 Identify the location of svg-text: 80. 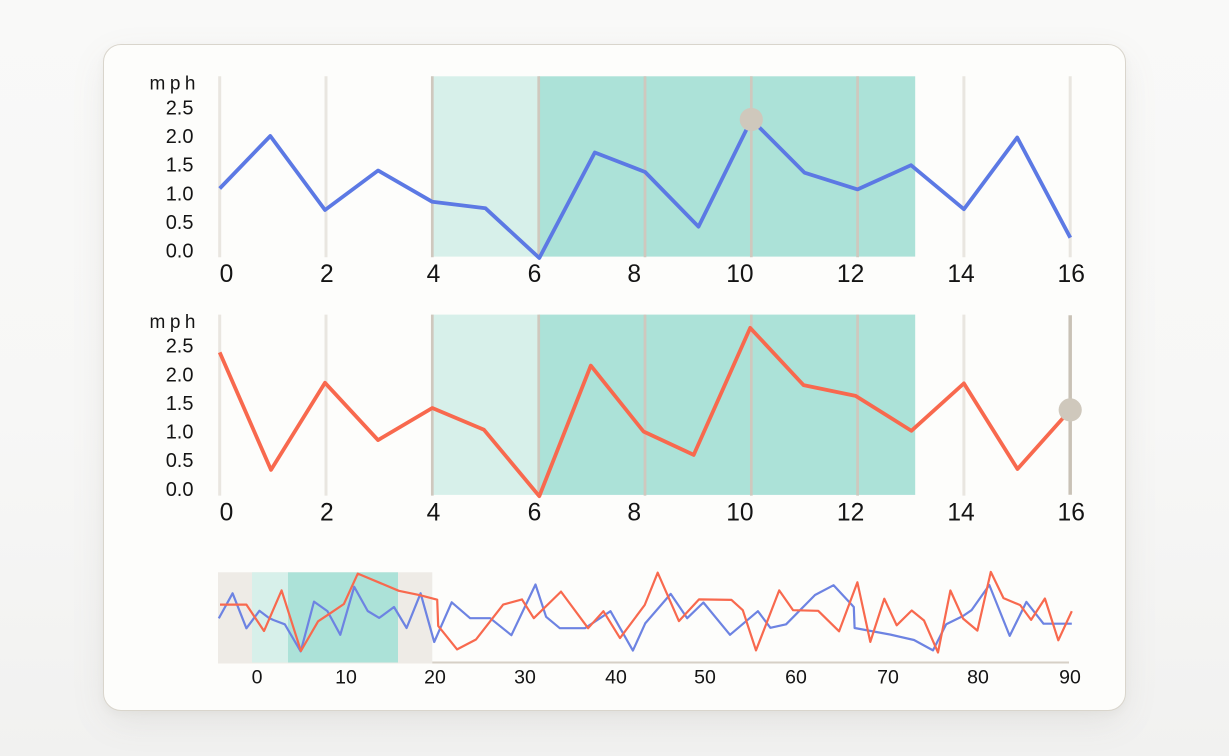
(978, 677).